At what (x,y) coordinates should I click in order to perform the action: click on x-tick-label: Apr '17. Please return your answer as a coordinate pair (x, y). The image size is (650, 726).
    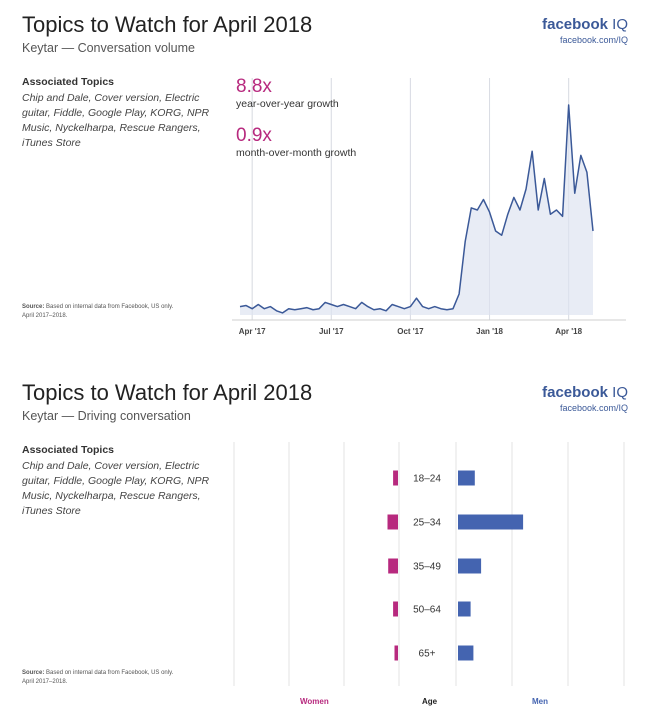
    Looking at the image, I should click on (252, 331).